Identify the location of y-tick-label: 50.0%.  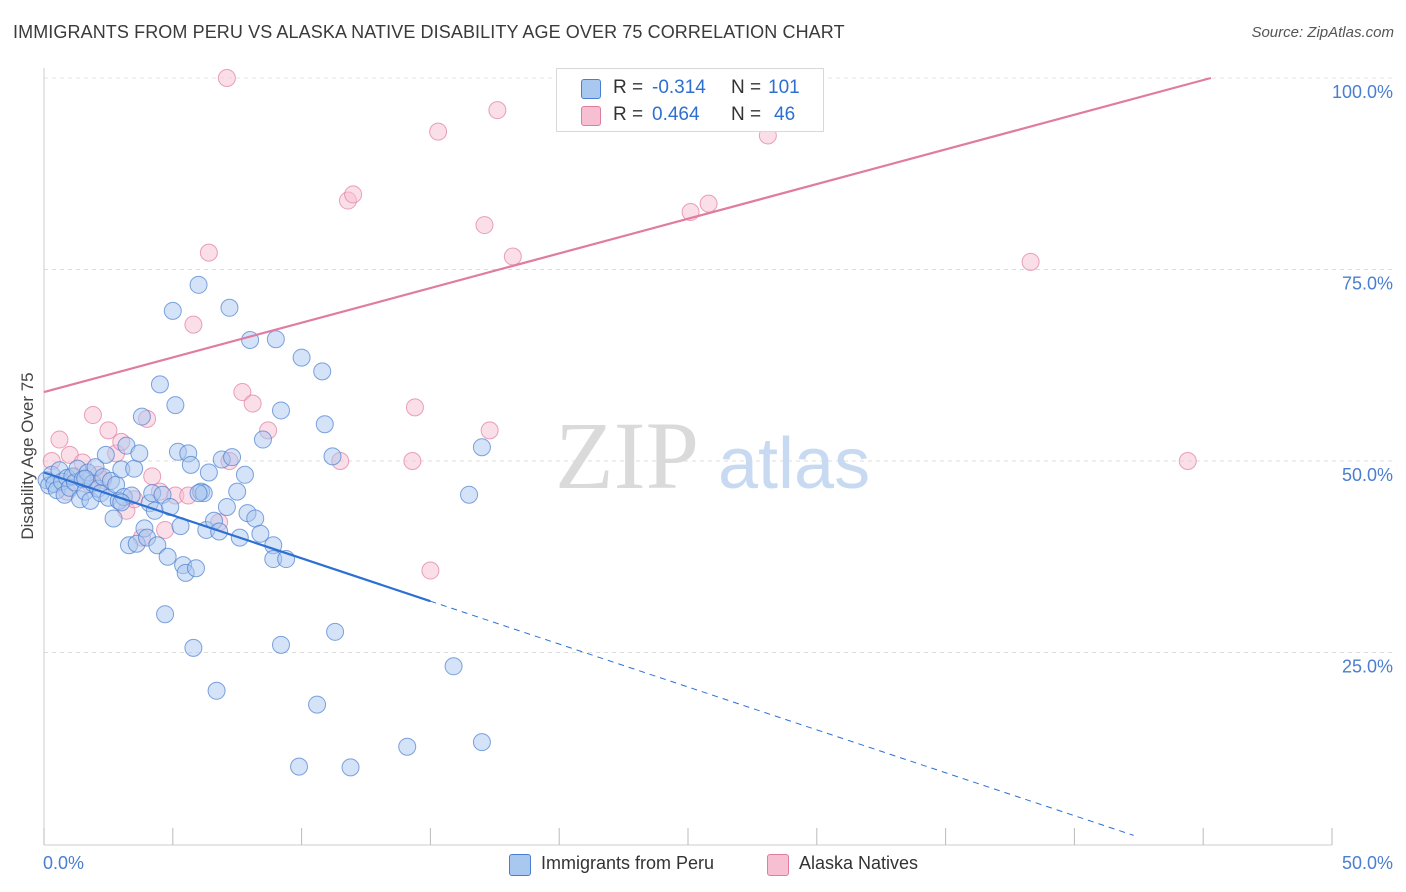
(1367, 475).